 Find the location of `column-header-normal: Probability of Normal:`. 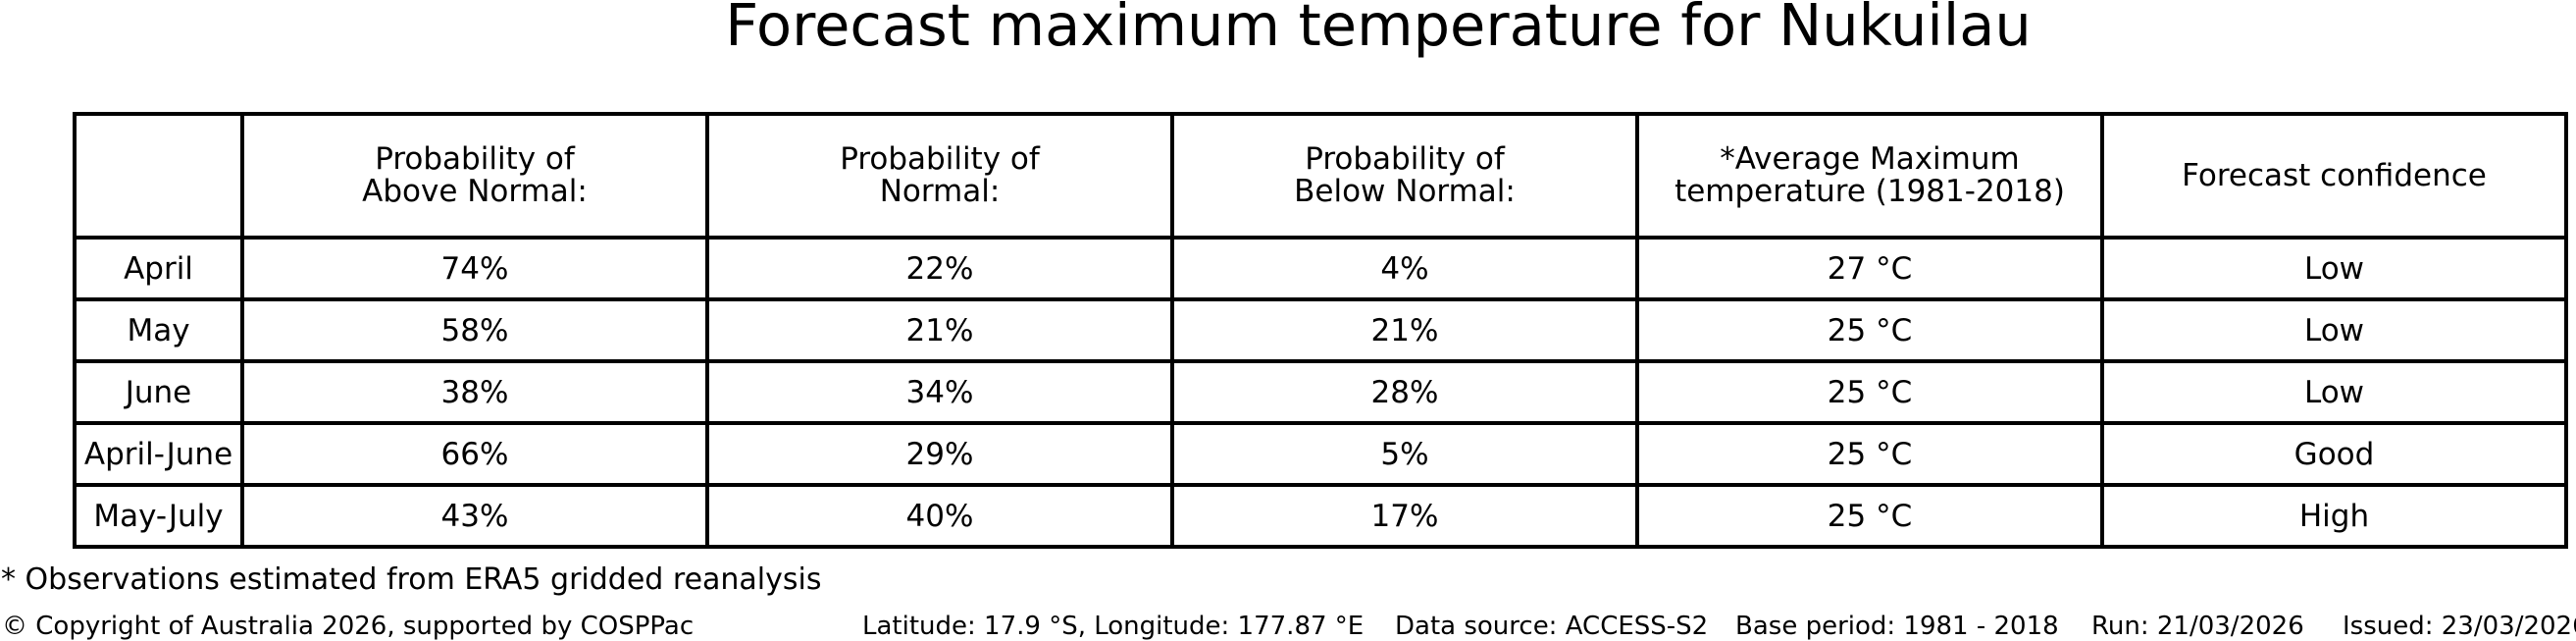

column-header-normal: Probability of Normal: is located at coordinates (939, 176).